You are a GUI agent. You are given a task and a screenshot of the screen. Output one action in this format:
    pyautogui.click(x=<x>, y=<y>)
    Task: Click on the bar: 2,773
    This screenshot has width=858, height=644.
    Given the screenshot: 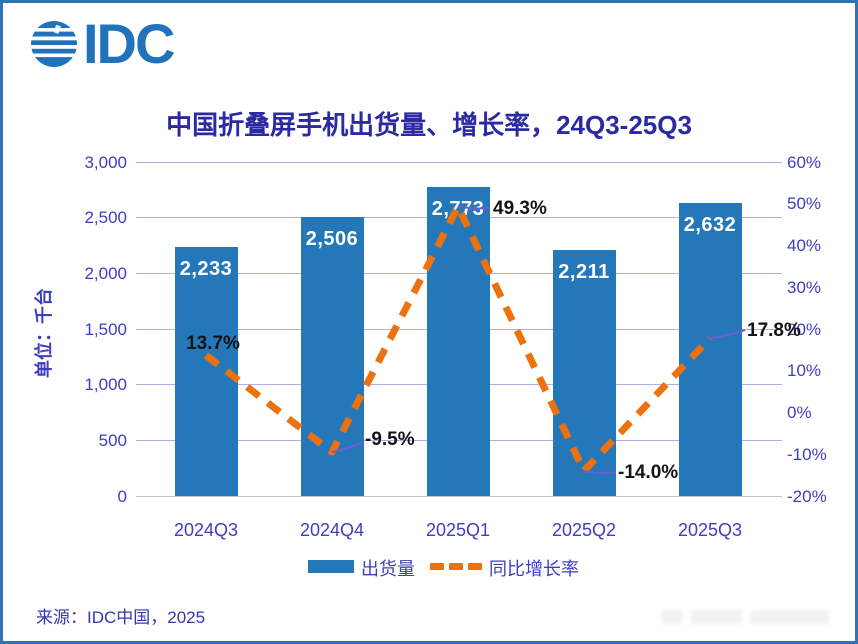 What is the action you would take?
    pyautogui.click(x=458, y=341)
    